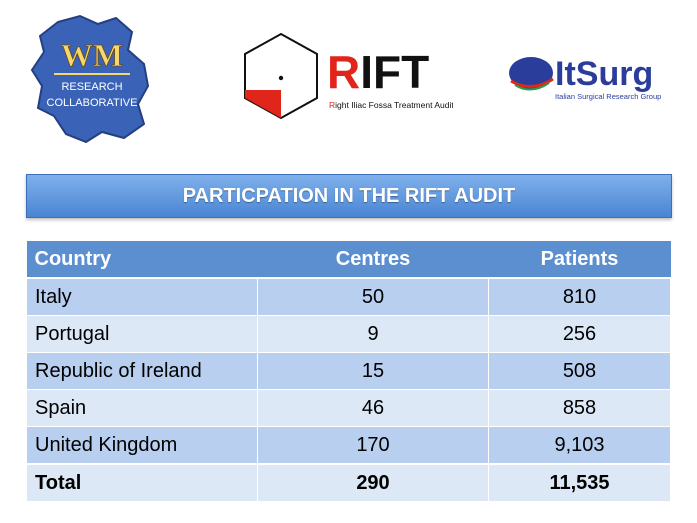 The height and width of the screenshot is (523, 697). I want to click on table-header-row: Country Centres Patients, so click(348, 260).